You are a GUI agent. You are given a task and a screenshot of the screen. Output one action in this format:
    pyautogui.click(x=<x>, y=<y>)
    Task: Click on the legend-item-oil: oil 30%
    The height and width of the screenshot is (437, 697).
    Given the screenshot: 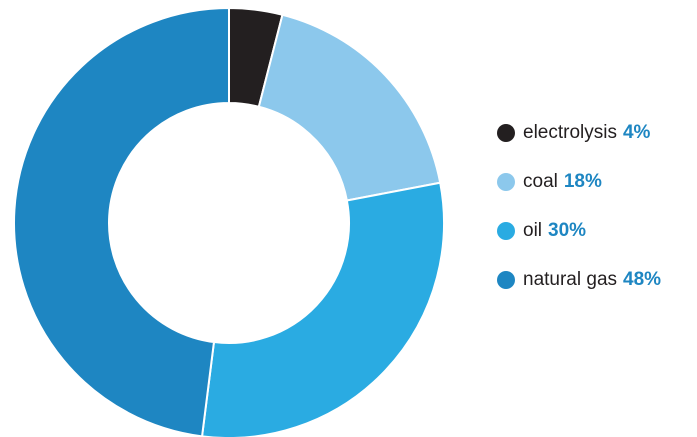 What is the action you would take?
    pyautogui.click(x=579, y=231)
    